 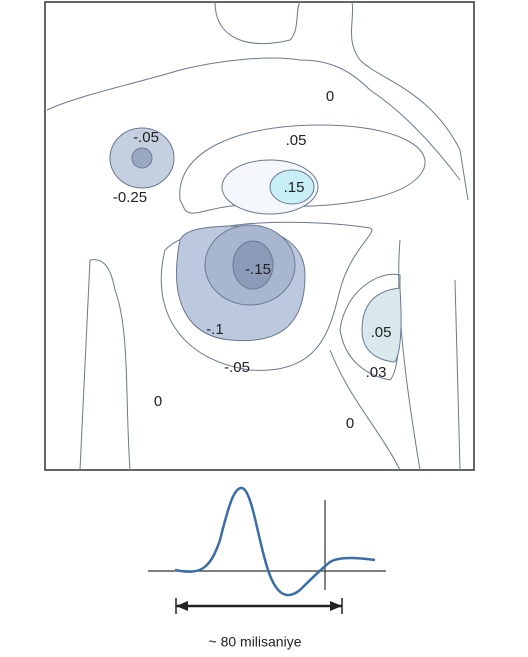 I want to click on waveform-panel: ~ 80 milisaniye, so click(x=267, y=568).